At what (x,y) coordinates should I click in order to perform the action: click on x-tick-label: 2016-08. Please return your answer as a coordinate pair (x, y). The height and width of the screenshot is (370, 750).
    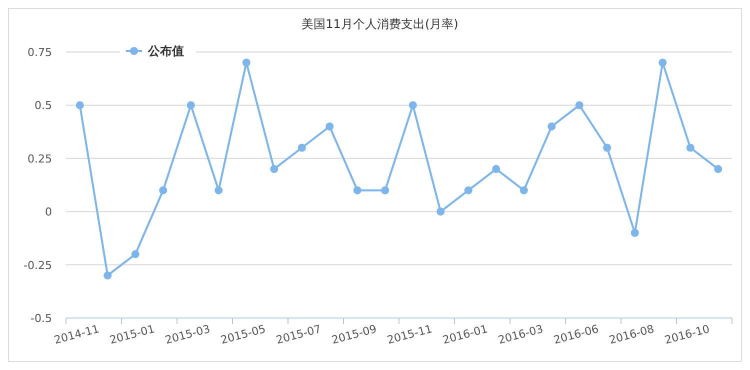
    Looking at the image, I should click on (632, 334).